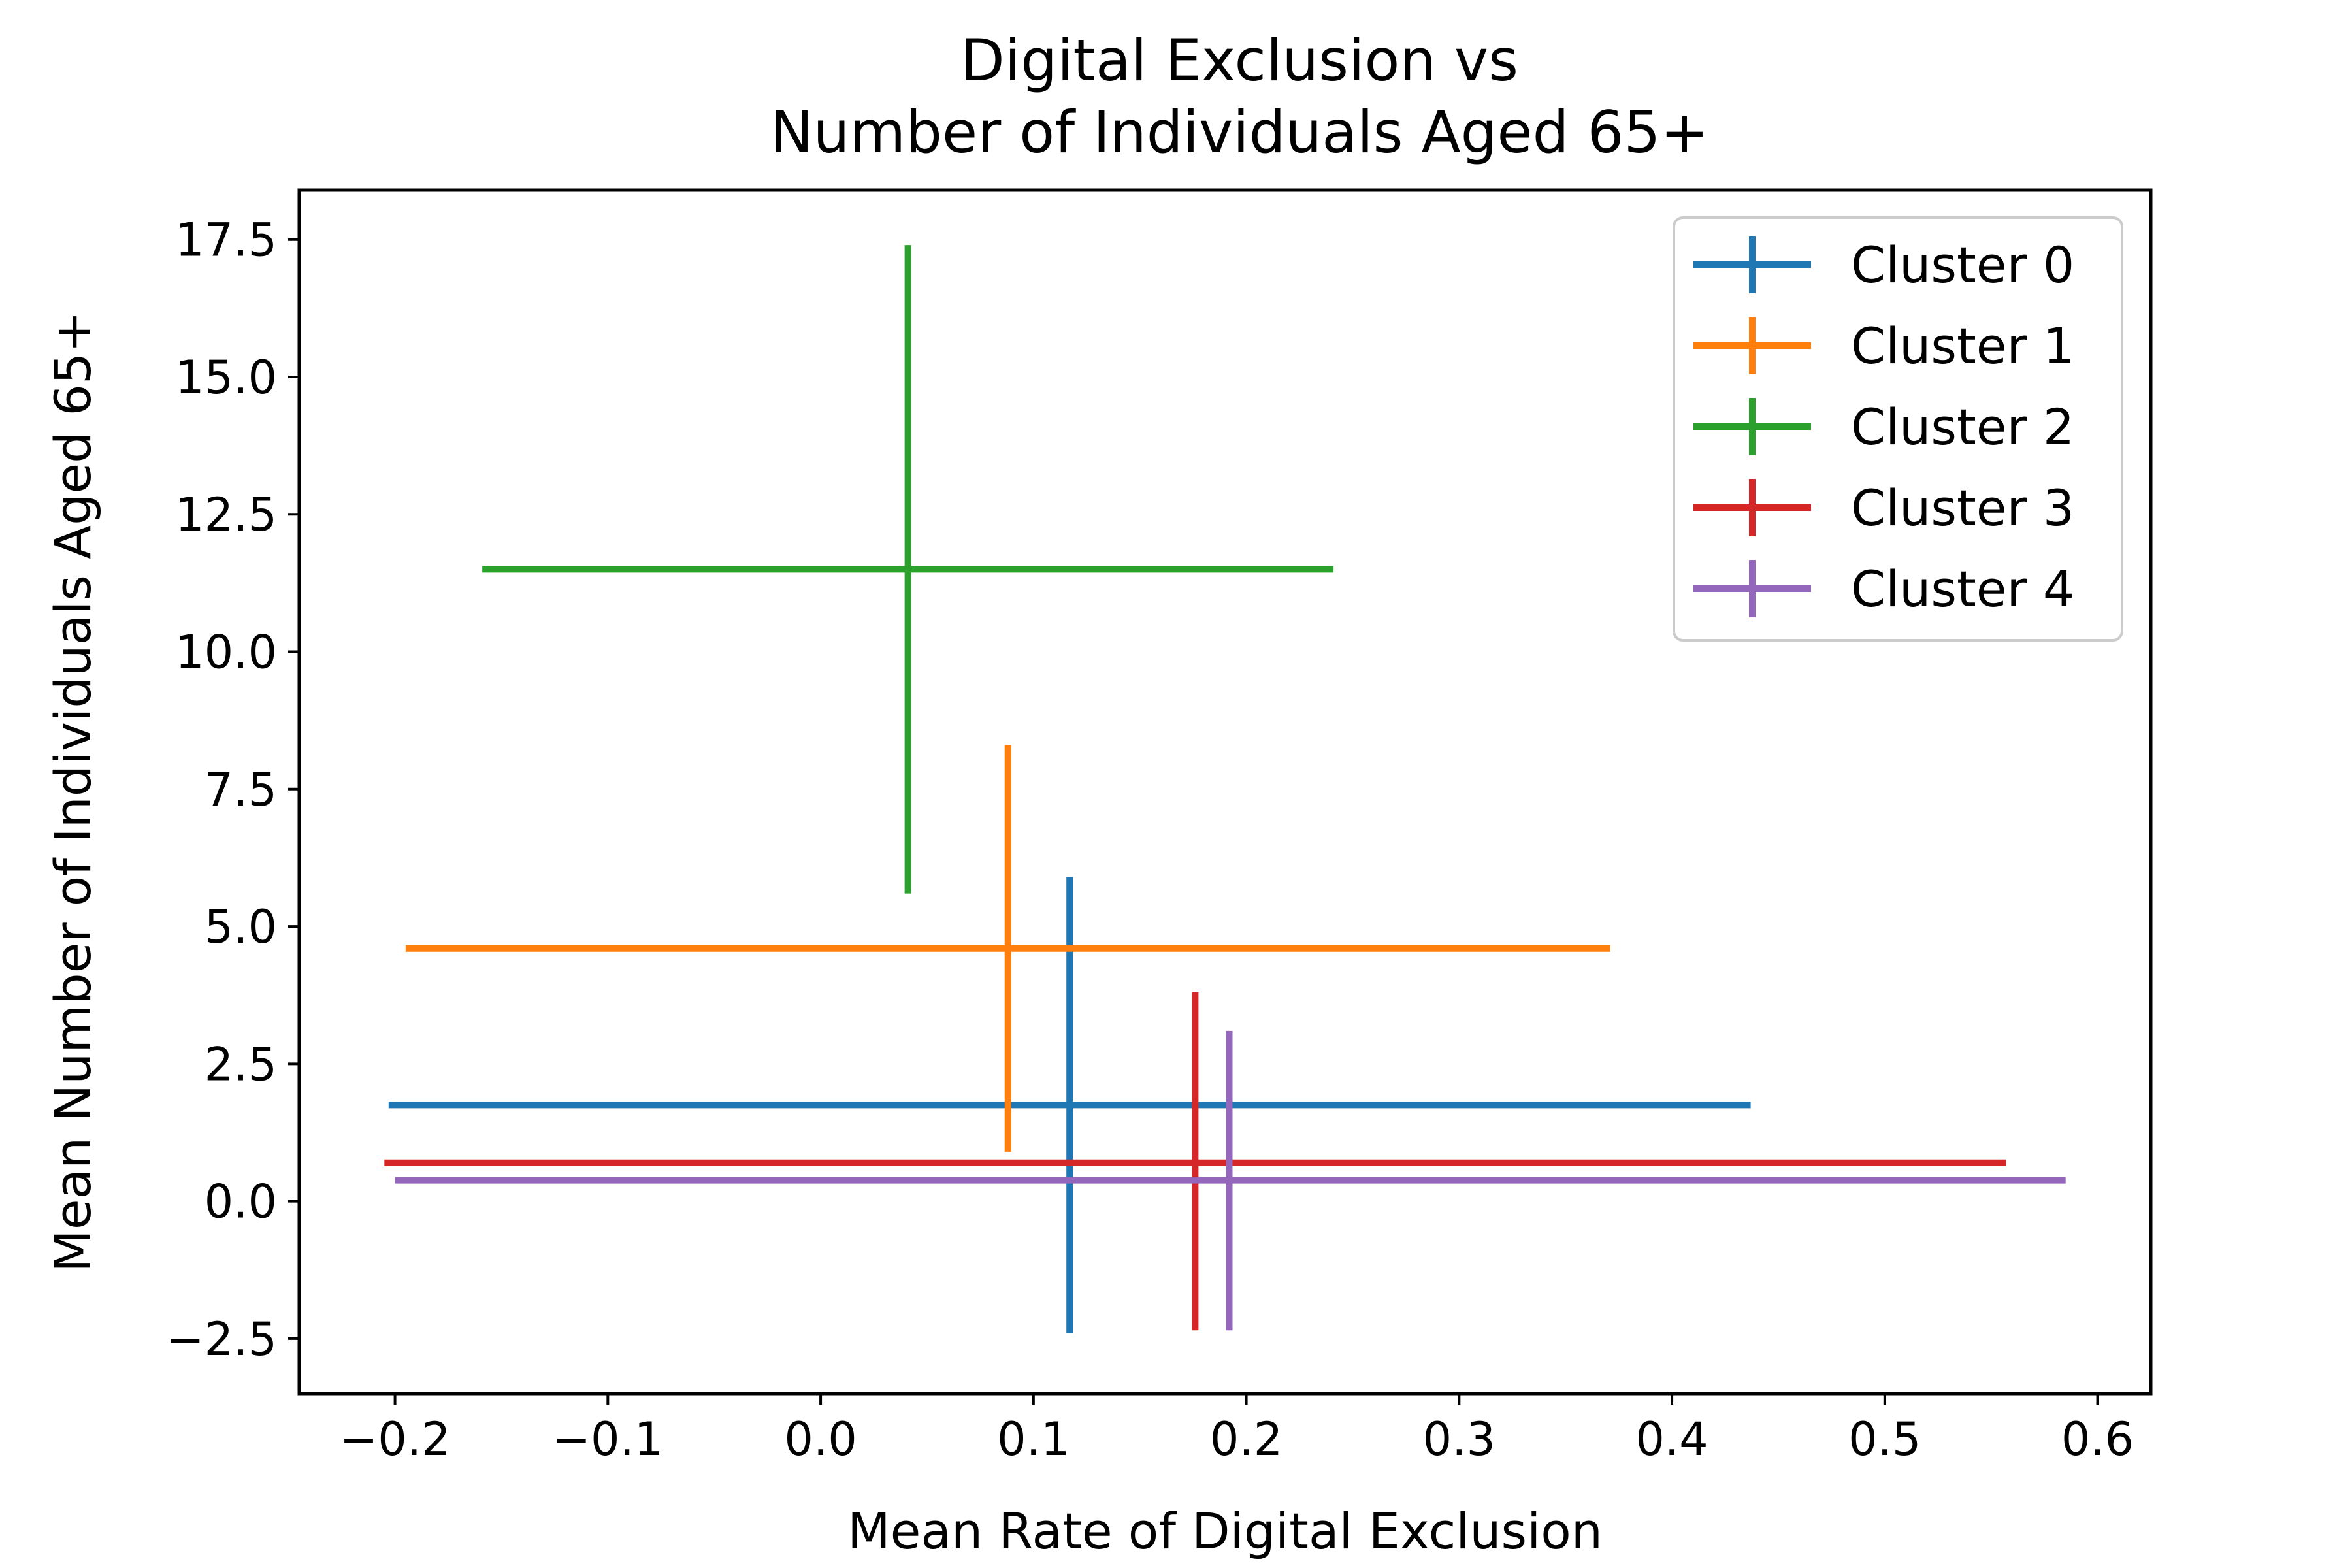 This screenshot has height=1568, width=2352. What do you see at coordinates (240, 1064) in the screenshot?
I see `y-tick-label: 2.5` at bounding box center [240, 1064].